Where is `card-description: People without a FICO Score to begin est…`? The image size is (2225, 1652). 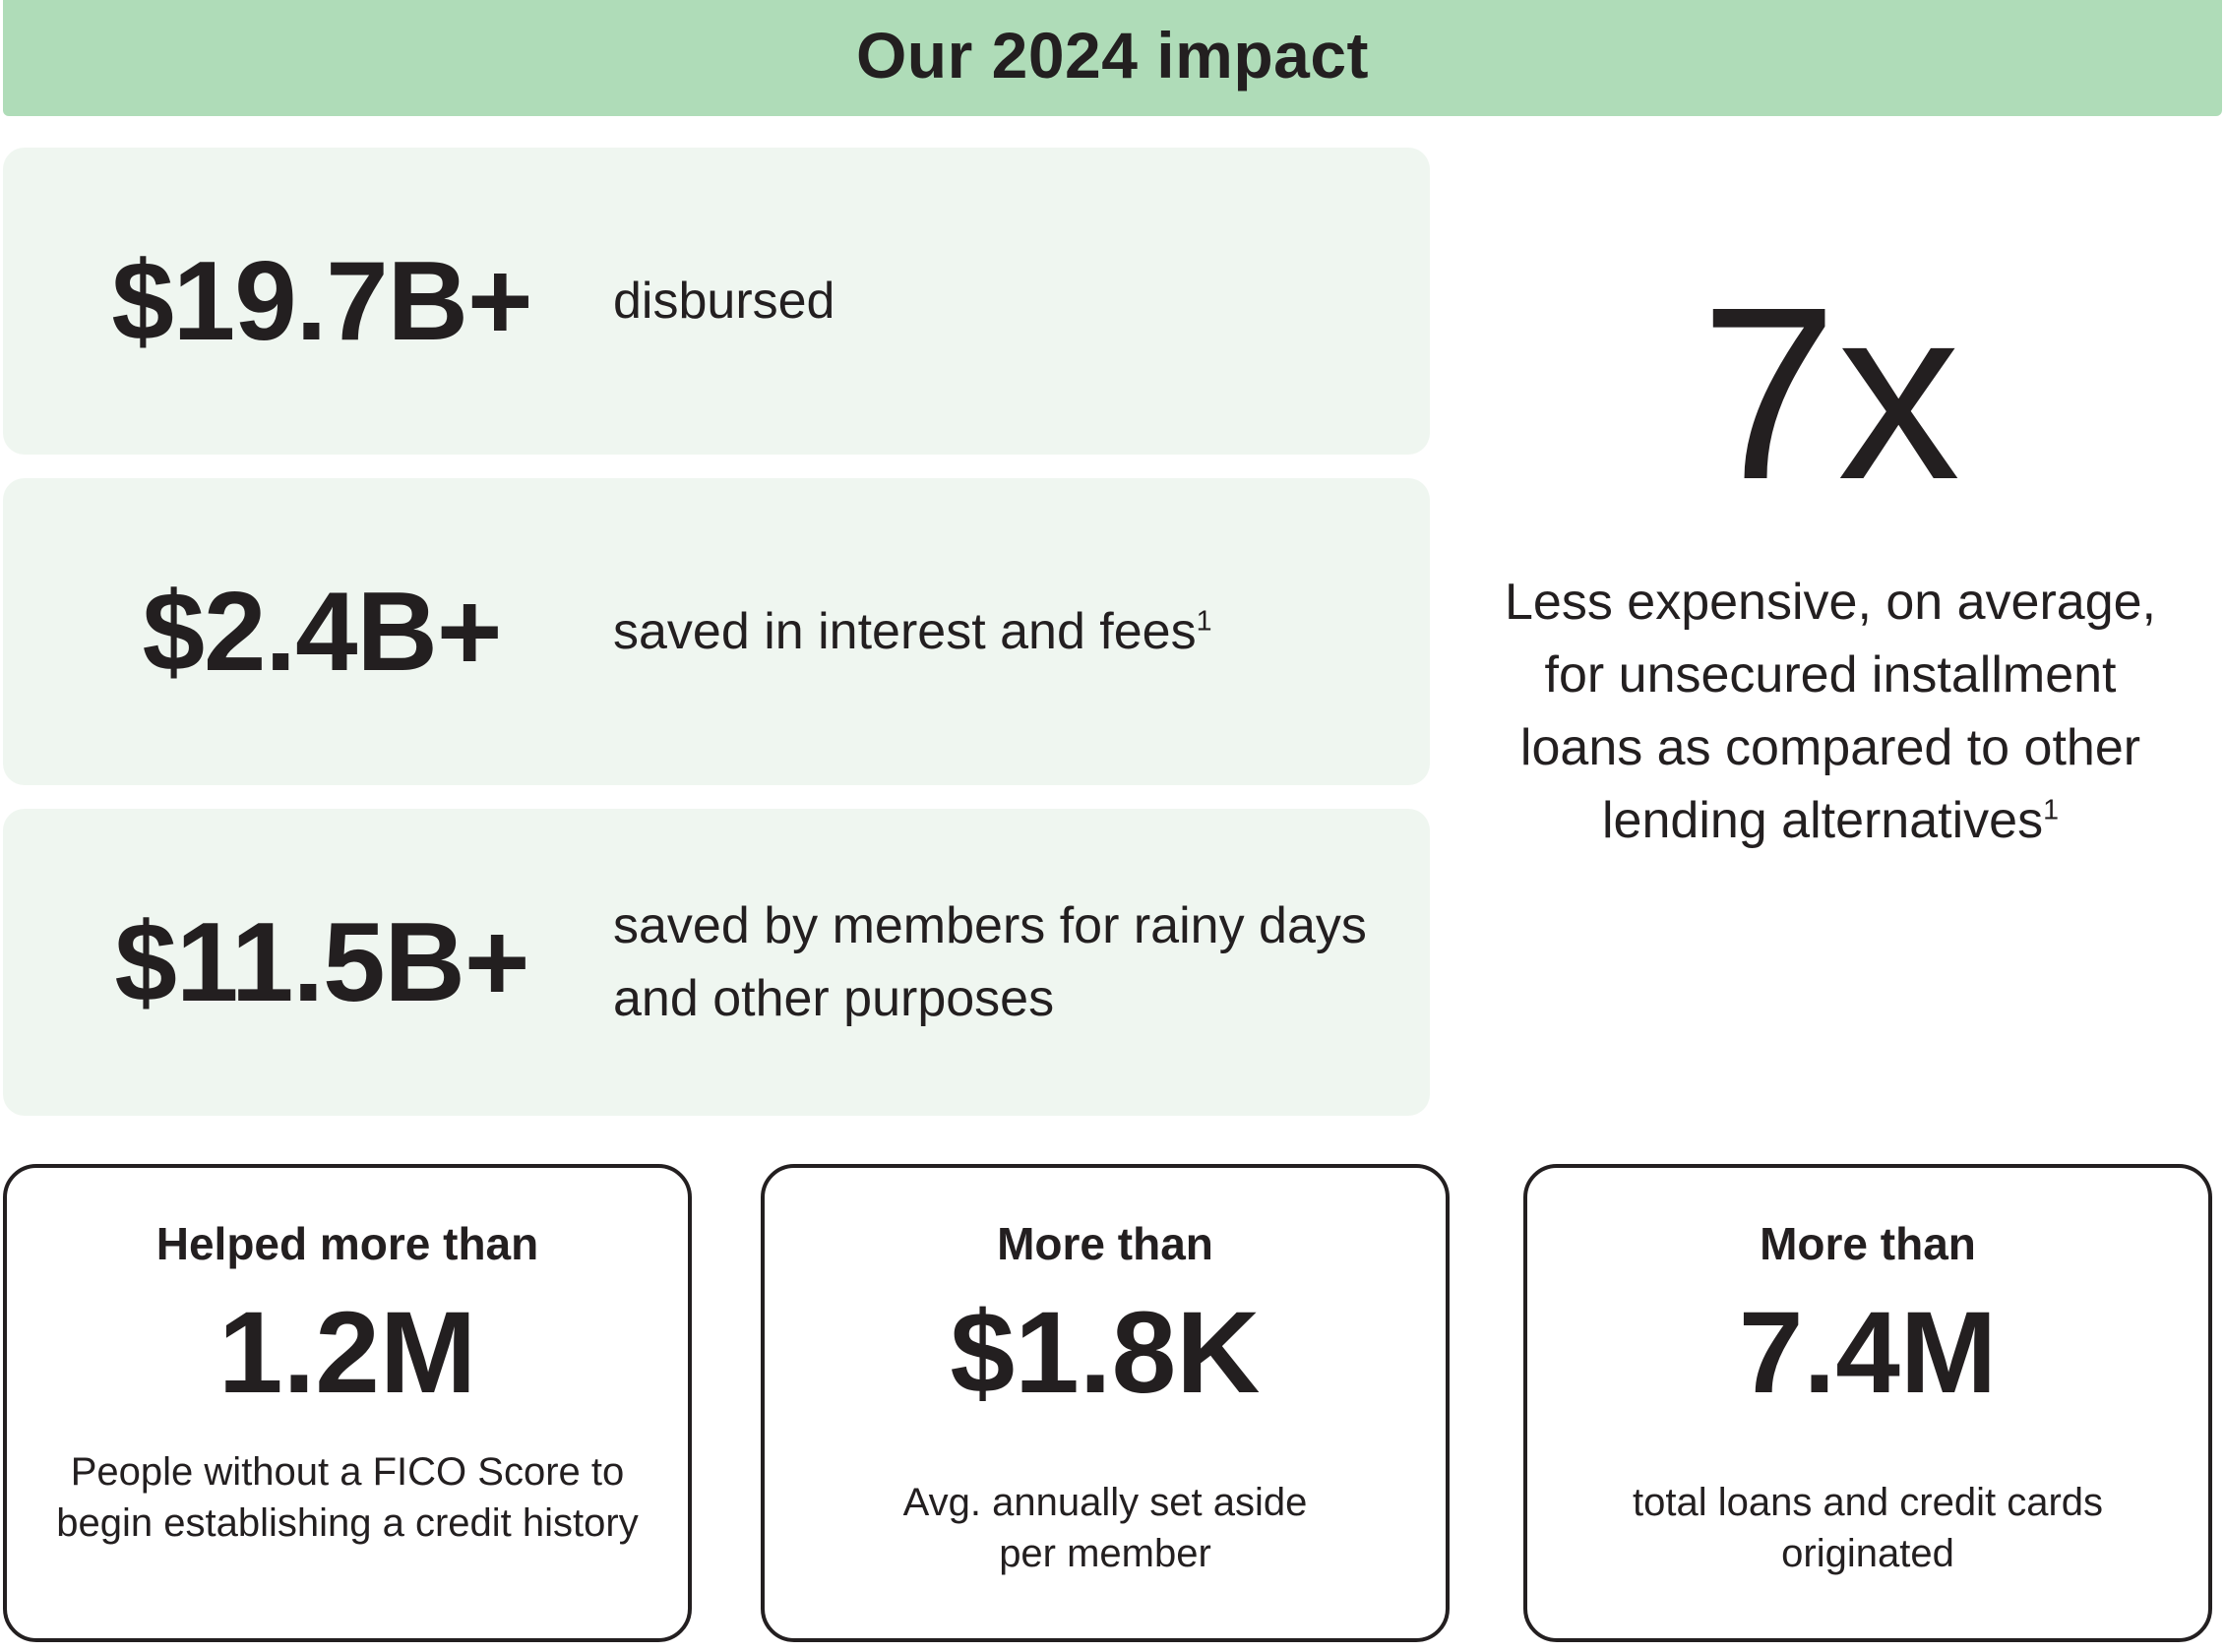
card-description: People without a FICO Score to begin est… is located at coordinates (347, 1497).